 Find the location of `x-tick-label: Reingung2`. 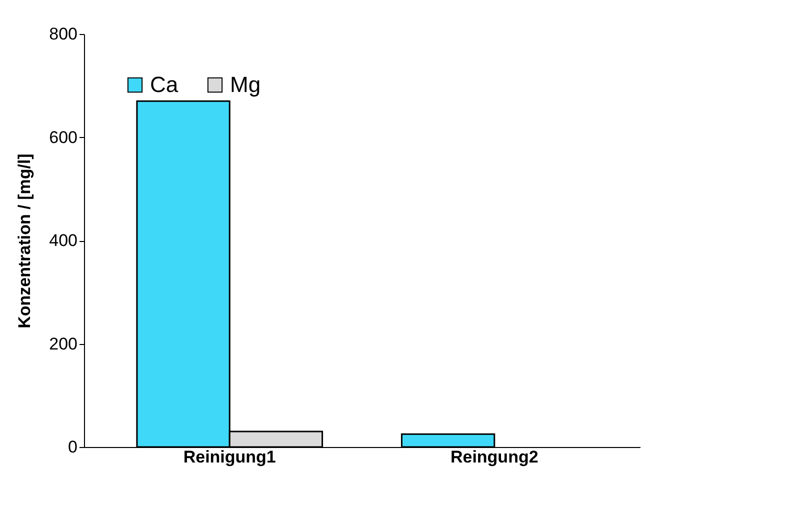

x-tick-label: Reingung2 is located at coordinates (494, 457).